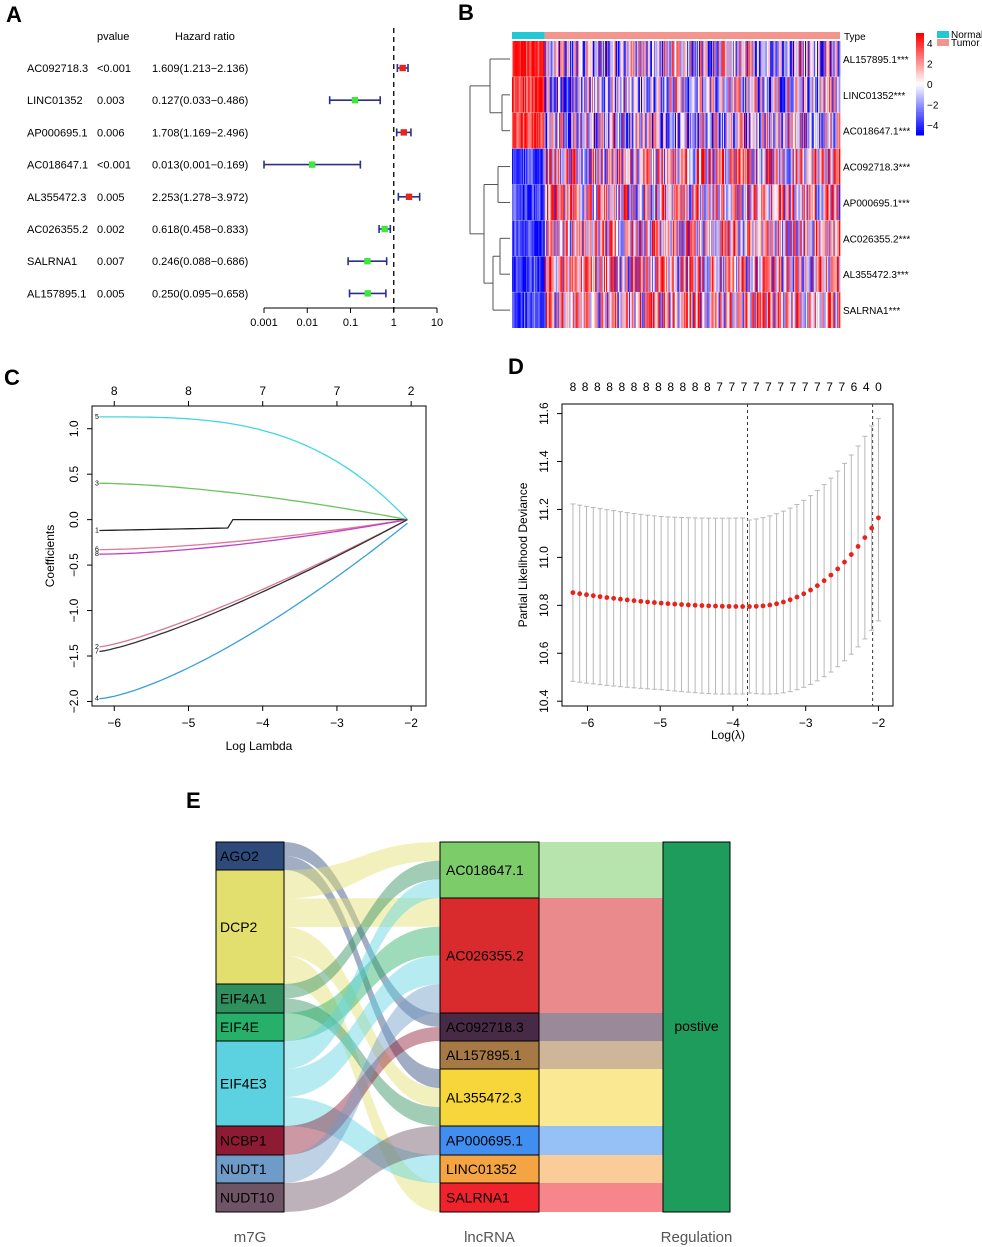 The height and width of the screenshot is (1247, 982). What do you see at coordinates (489, 1140) in the screenshot?
I see `lncrna-node` at bounding box center [489, 1140].